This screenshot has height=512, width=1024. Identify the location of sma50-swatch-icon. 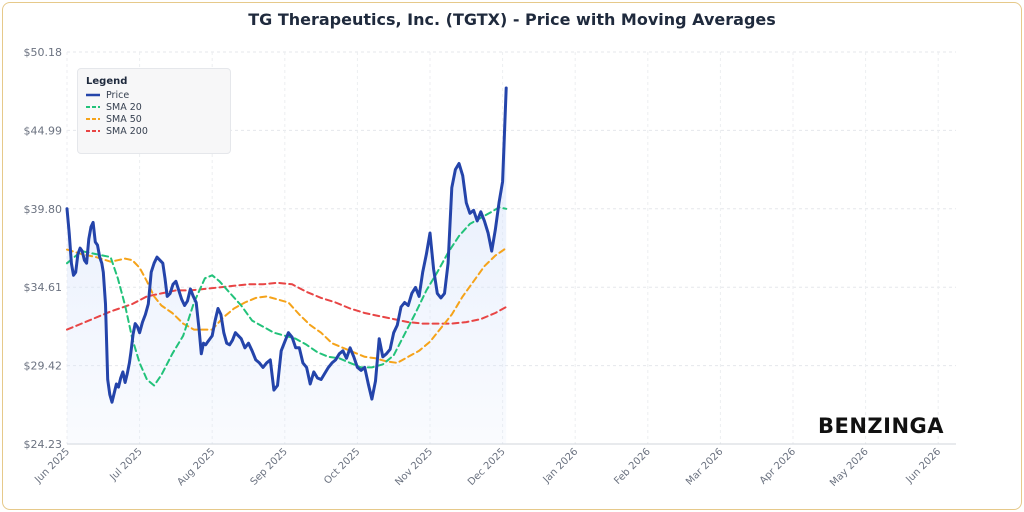
(93, 119).